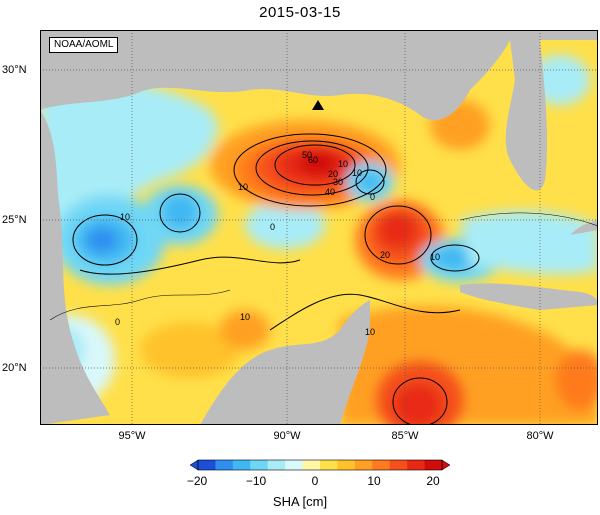 The width and height of the screenshot is (600, 515). I want to click on credit-label: NOAA/AOML, so click(84, 45).